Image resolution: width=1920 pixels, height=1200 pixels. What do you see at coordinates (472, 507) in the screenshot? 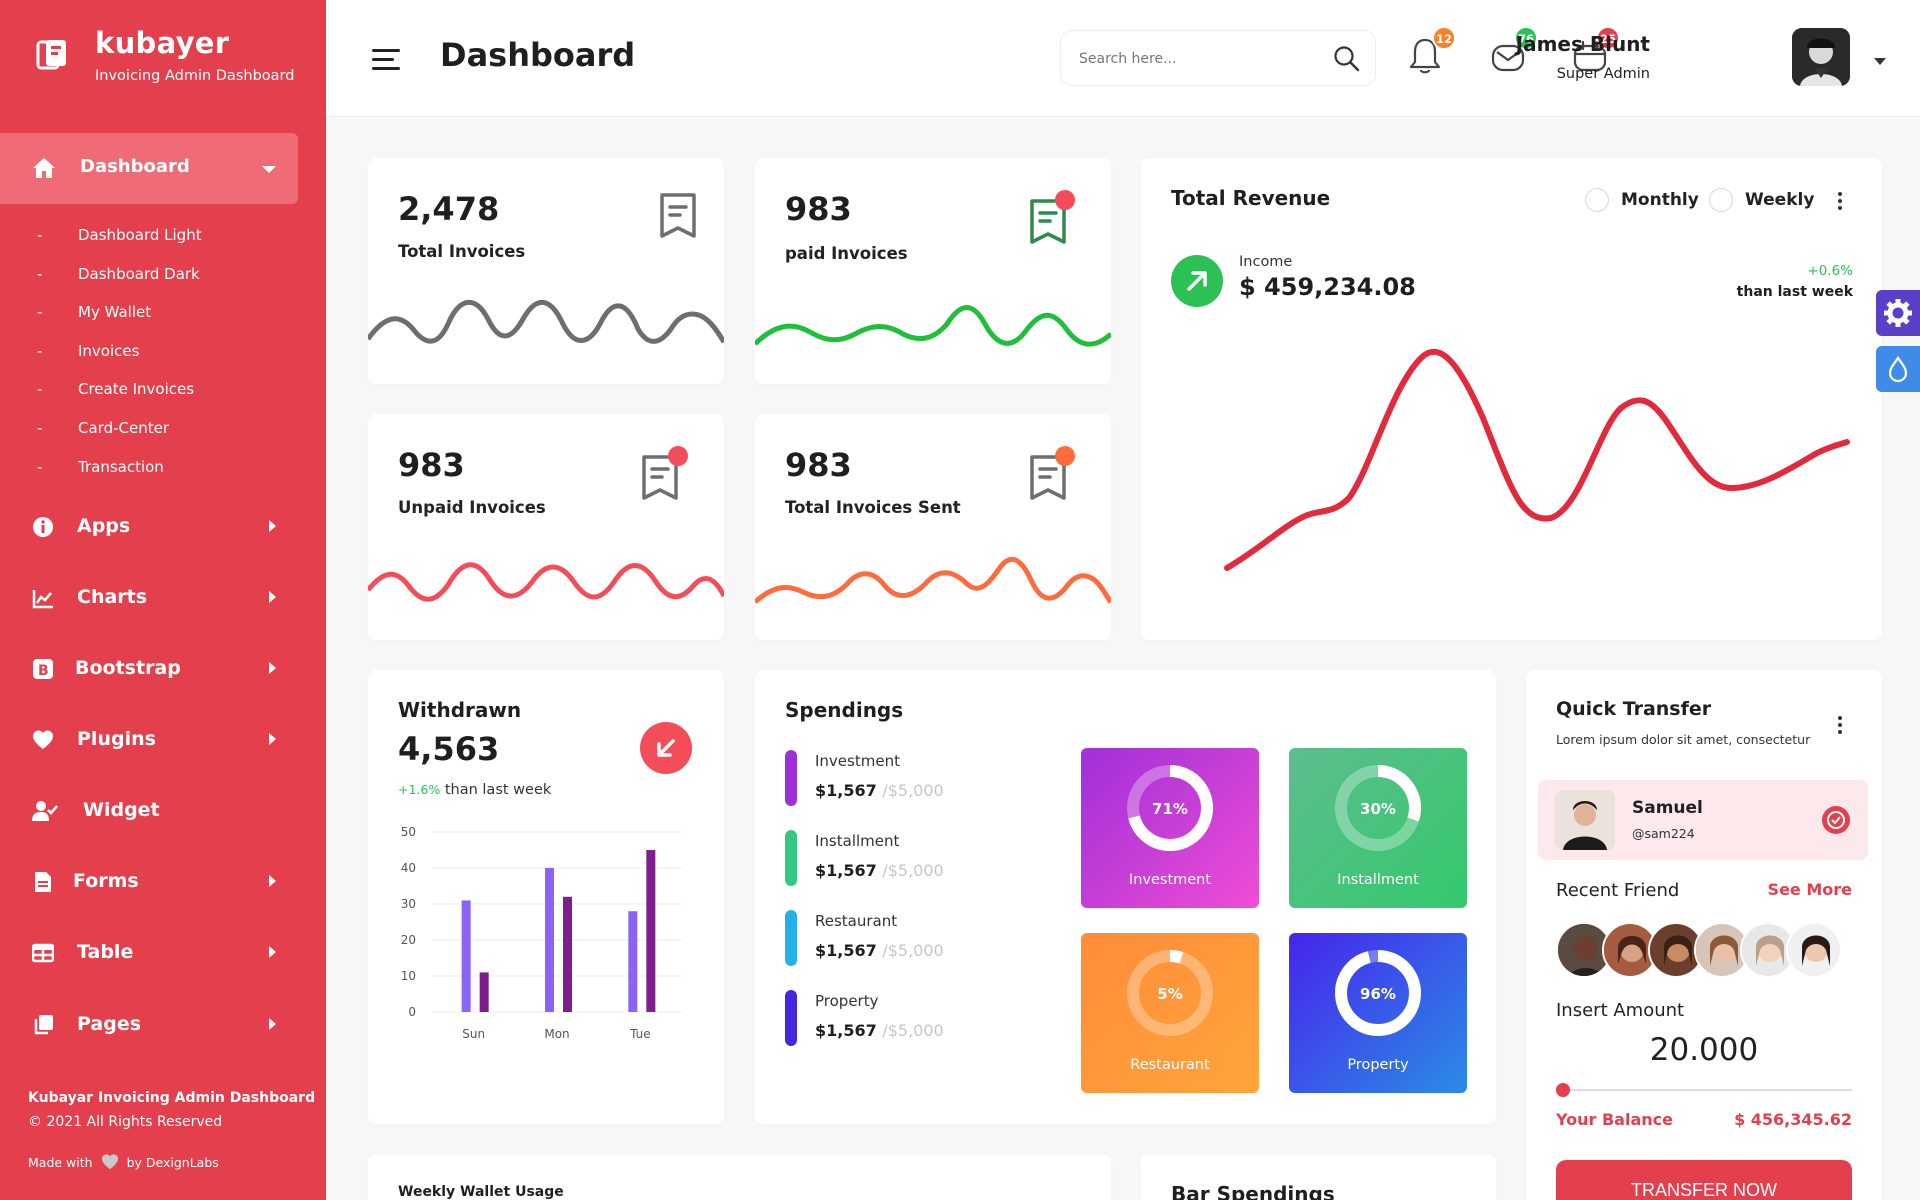
I see `stat-label: Unpaid Invoices` at bounding box center [472, 507].